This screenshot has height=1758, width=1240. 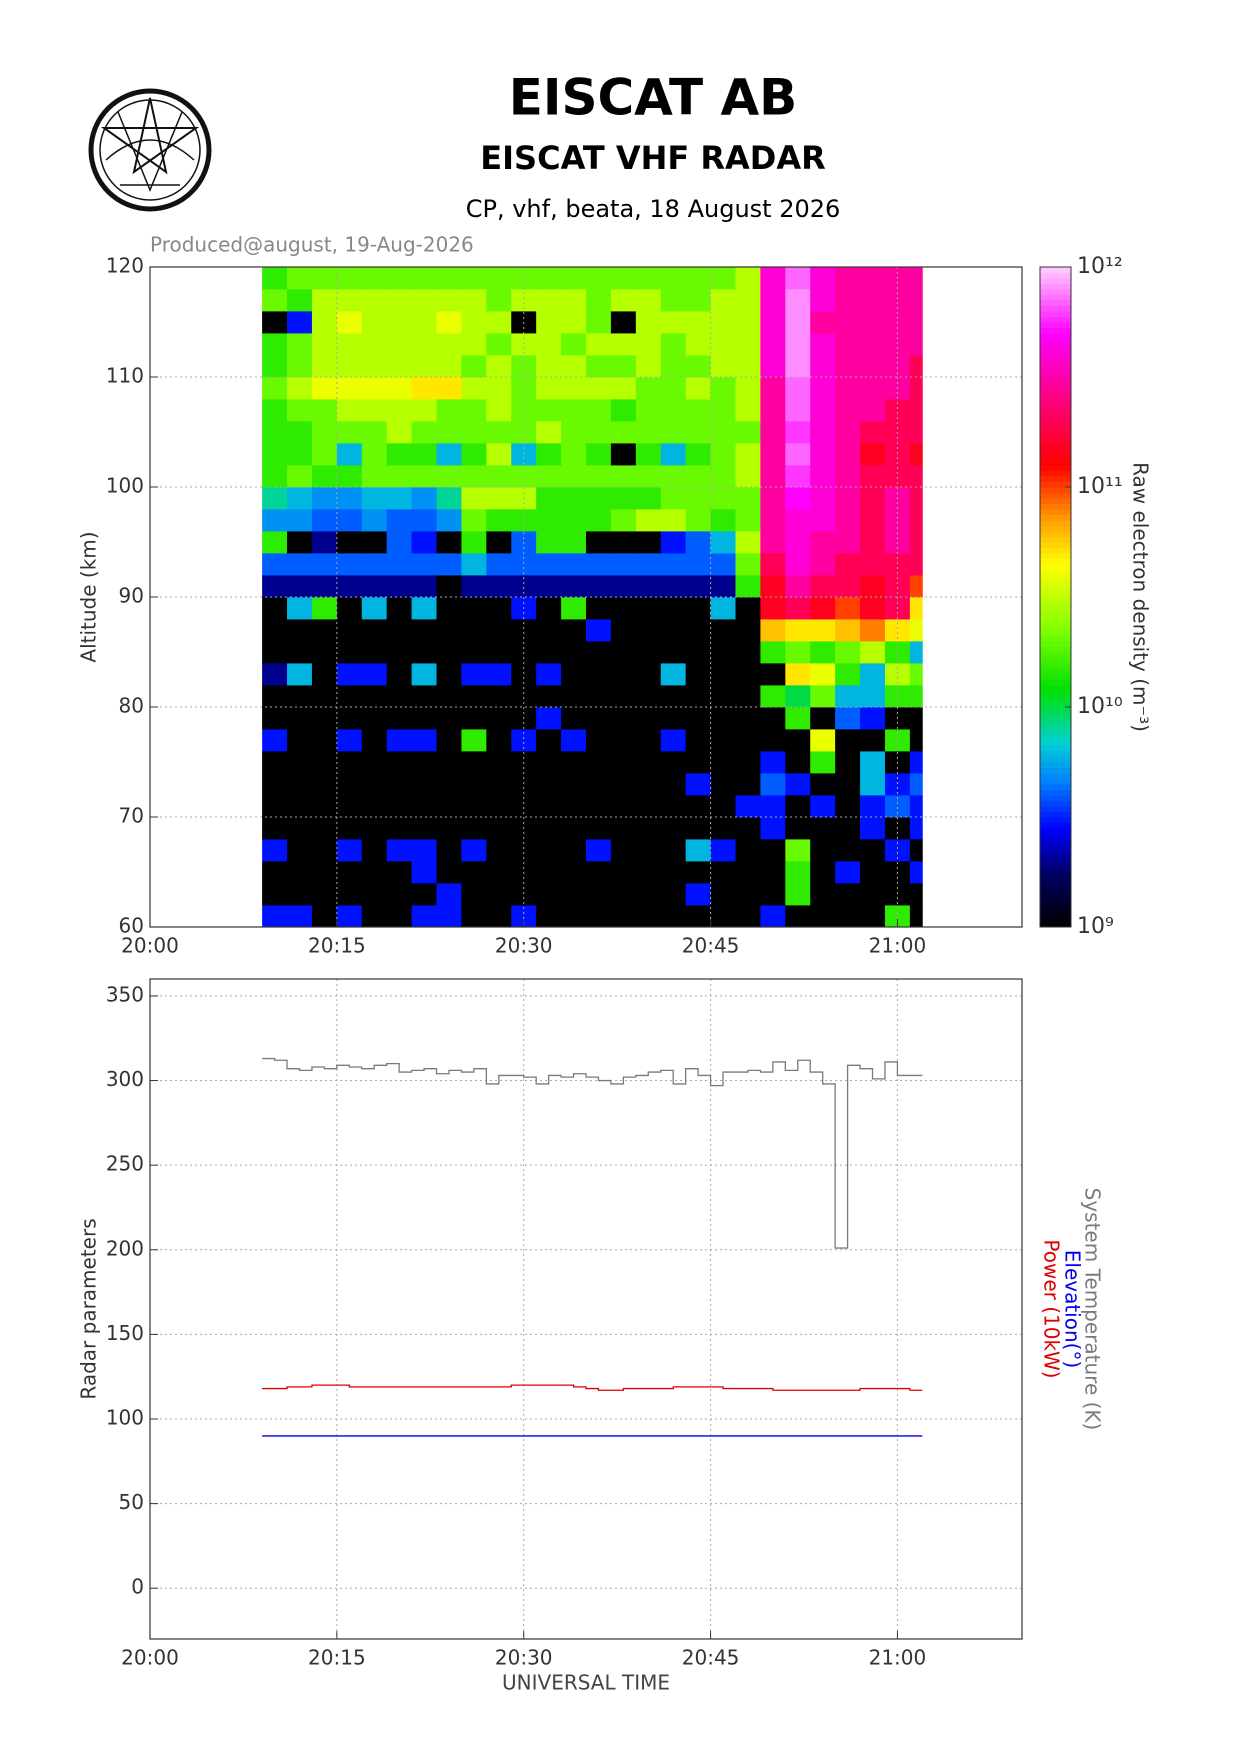 I want to click on x-tick-label: 20:00, so click(x=150, y=946).